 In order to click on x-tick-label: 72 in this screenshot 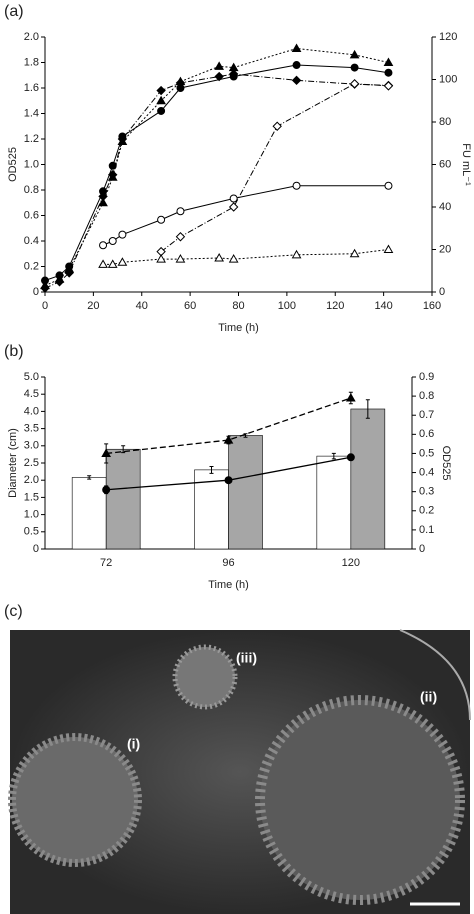, I will do `click(106, 563)`.